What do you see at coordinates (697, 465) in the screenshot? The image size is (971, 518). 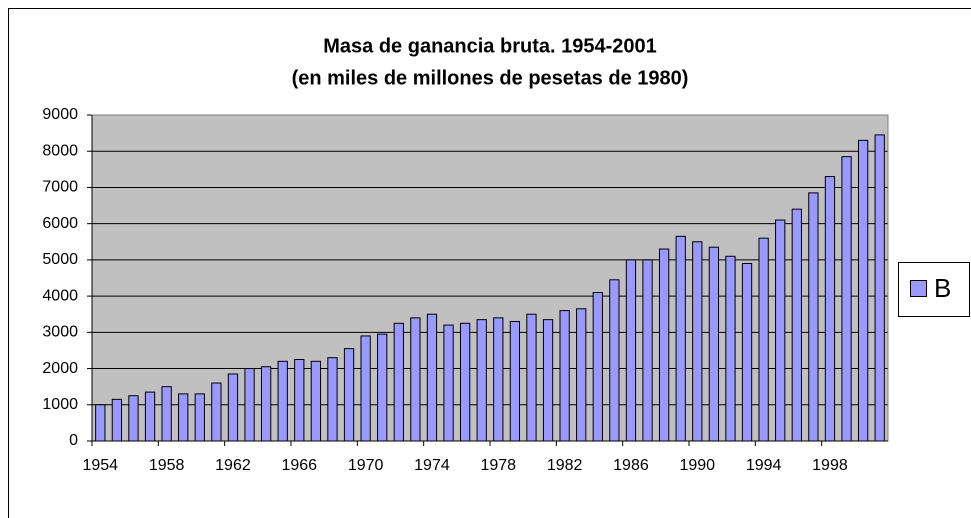 I see `x-tick-label: 1990` at bounding box center [697, 465].